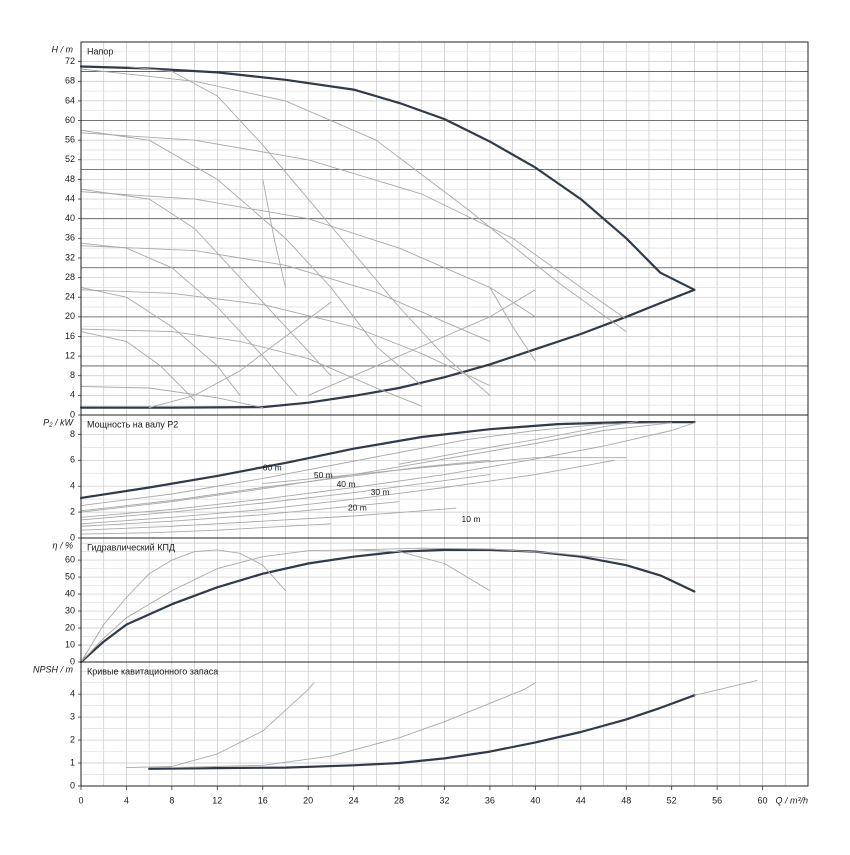  Describe the element at coordinates (100, 51) in the screenshot. I see `panel-title: Напор` at that location.